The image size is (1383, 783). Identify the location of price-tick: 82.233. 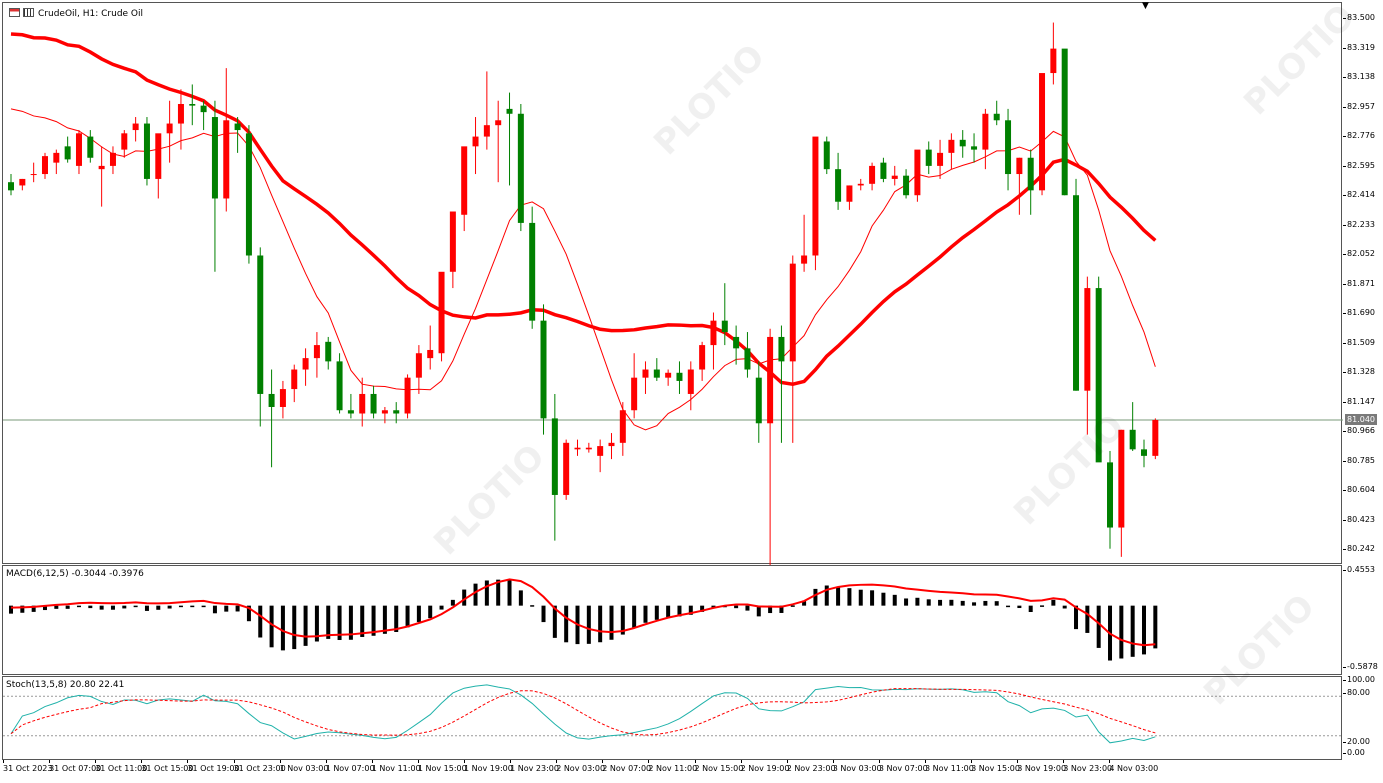
(1359, 224).